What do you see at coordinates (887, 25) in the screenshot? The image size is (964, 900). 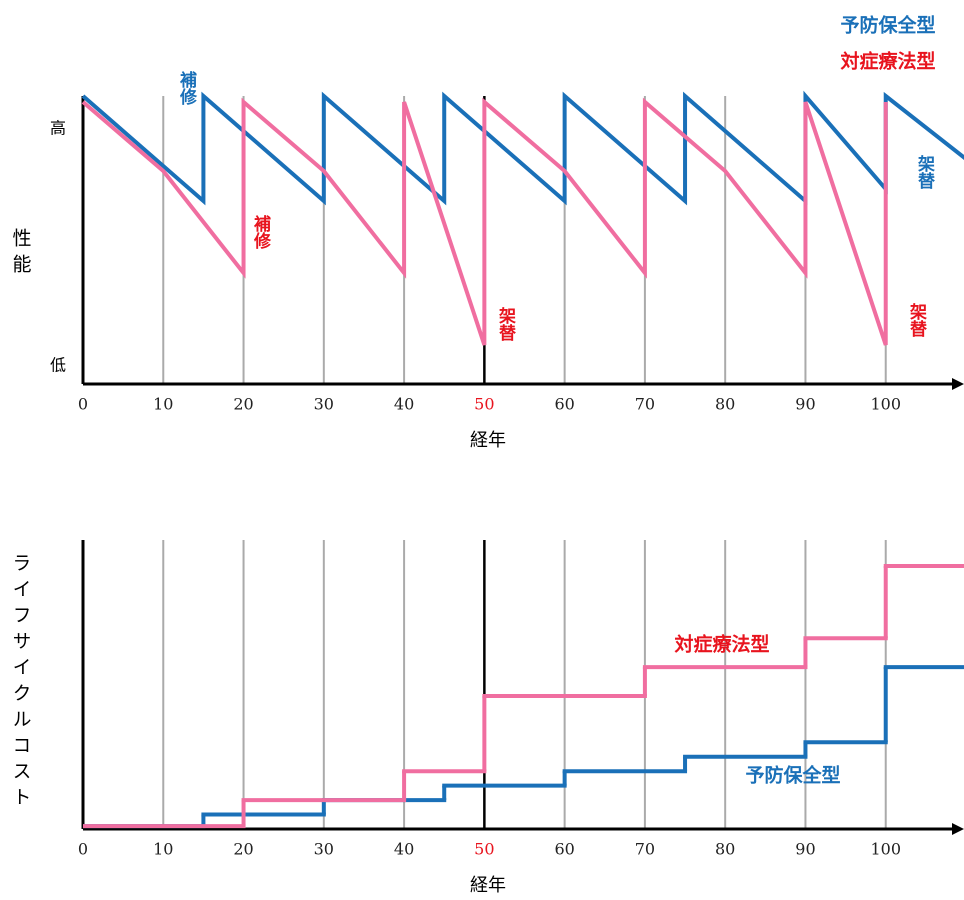 I see `legend-label: 予防保全型` at bounding box center [887, 25].